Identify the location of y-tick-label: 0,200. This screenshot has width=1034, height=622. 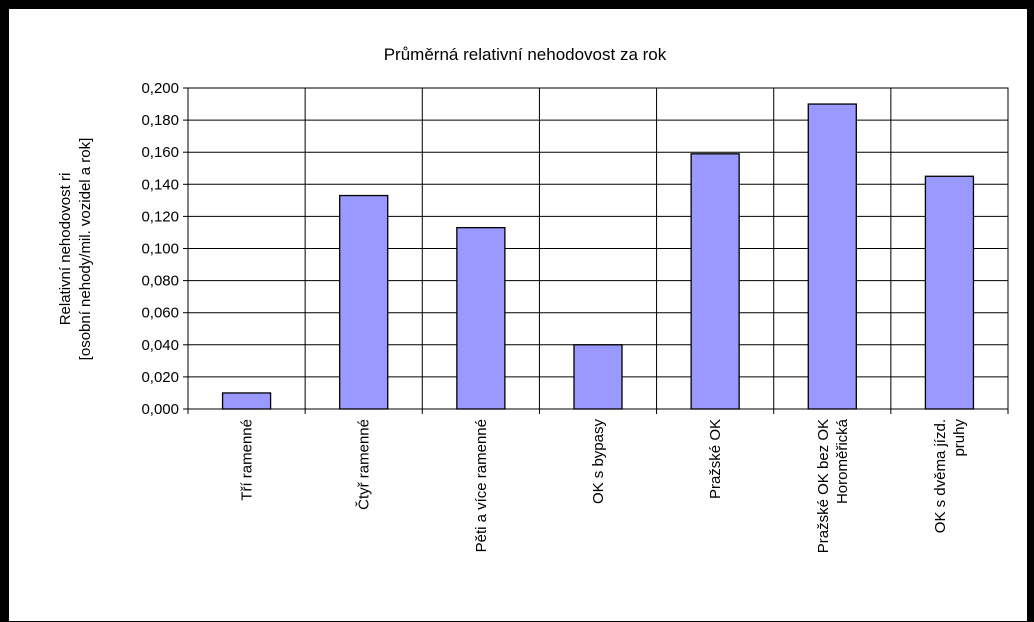
(160, 88).